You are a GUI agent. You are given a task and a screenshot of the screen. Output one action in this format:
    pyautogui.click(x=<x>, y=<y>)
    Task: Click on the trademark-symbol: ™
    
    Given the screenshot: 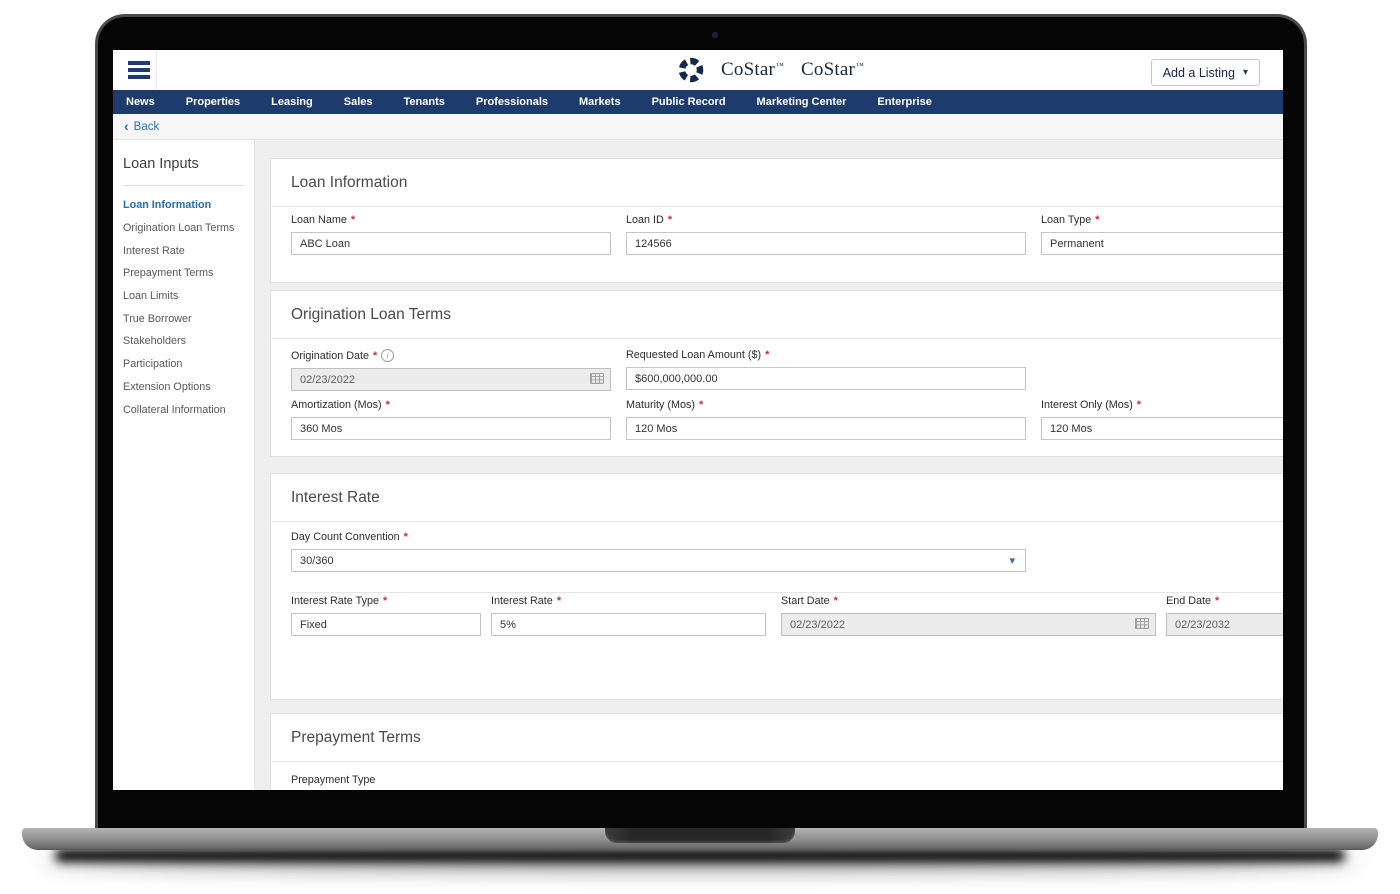 What is the action you would take?
    pyautogui.click(x=780, y=65)
    